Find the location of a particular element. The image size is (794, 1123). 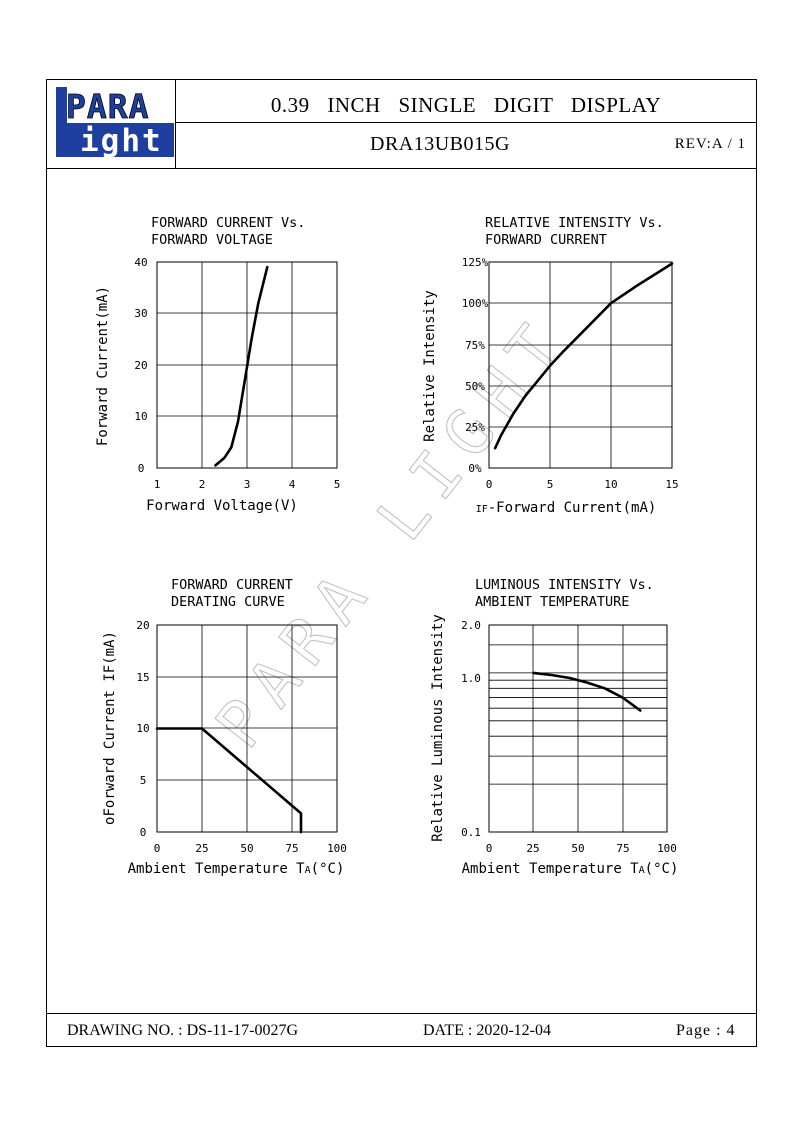

chart1-ylabel: Forward Current(mA) is located at coordinates (103, 366).